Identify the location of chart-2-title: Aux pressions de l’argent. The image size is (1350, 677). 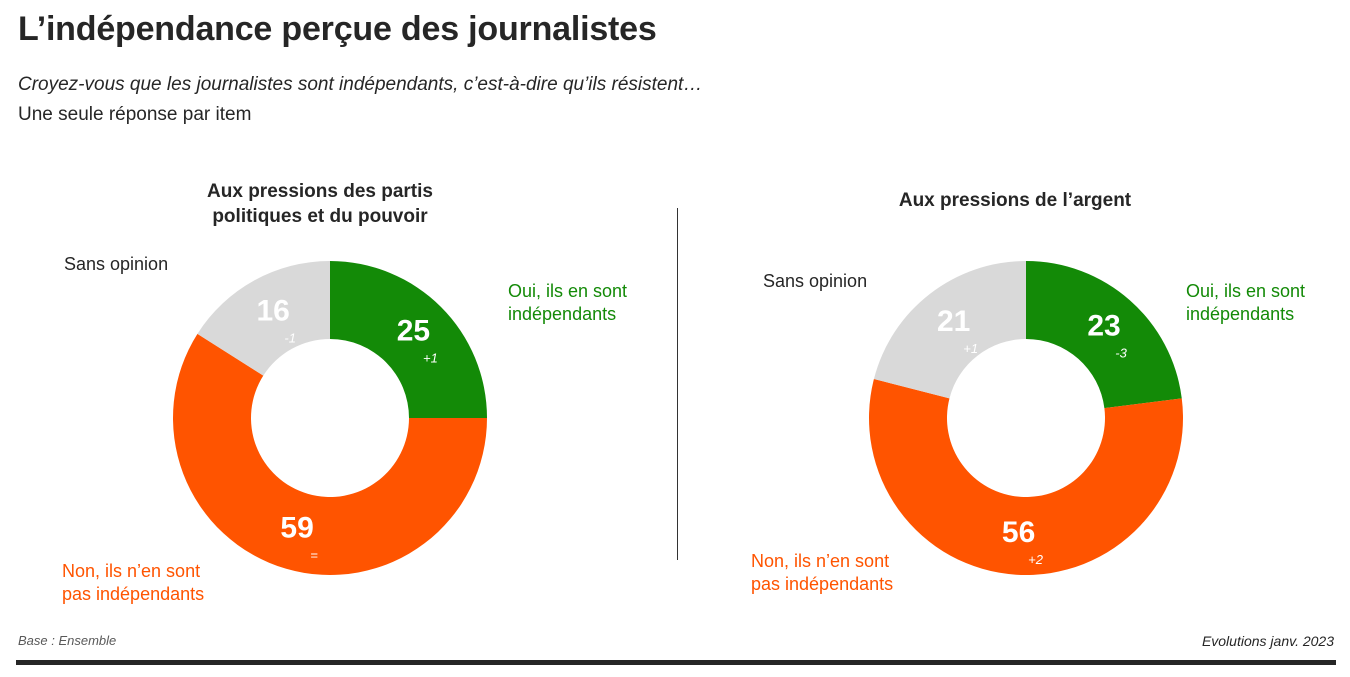
(1015, 200).